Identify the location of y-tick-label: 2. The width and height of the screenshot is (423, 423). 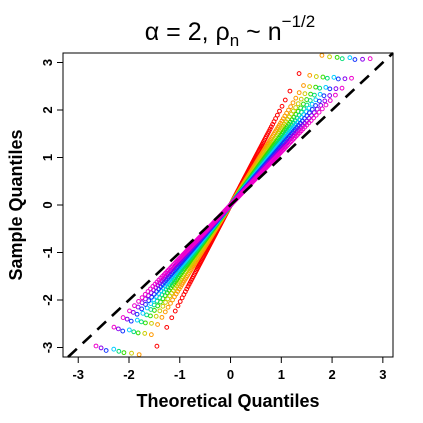
(47, 109).